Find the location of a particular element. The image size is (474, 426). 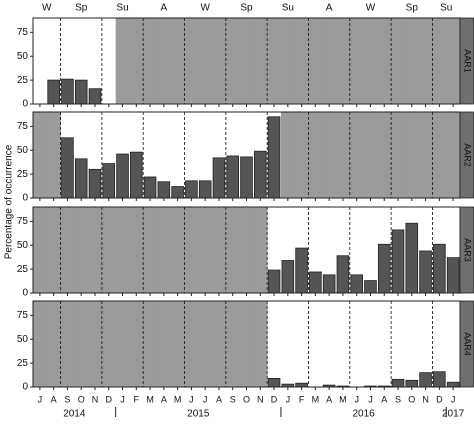

x-tick-label: D is located at coordinates (109, 399).